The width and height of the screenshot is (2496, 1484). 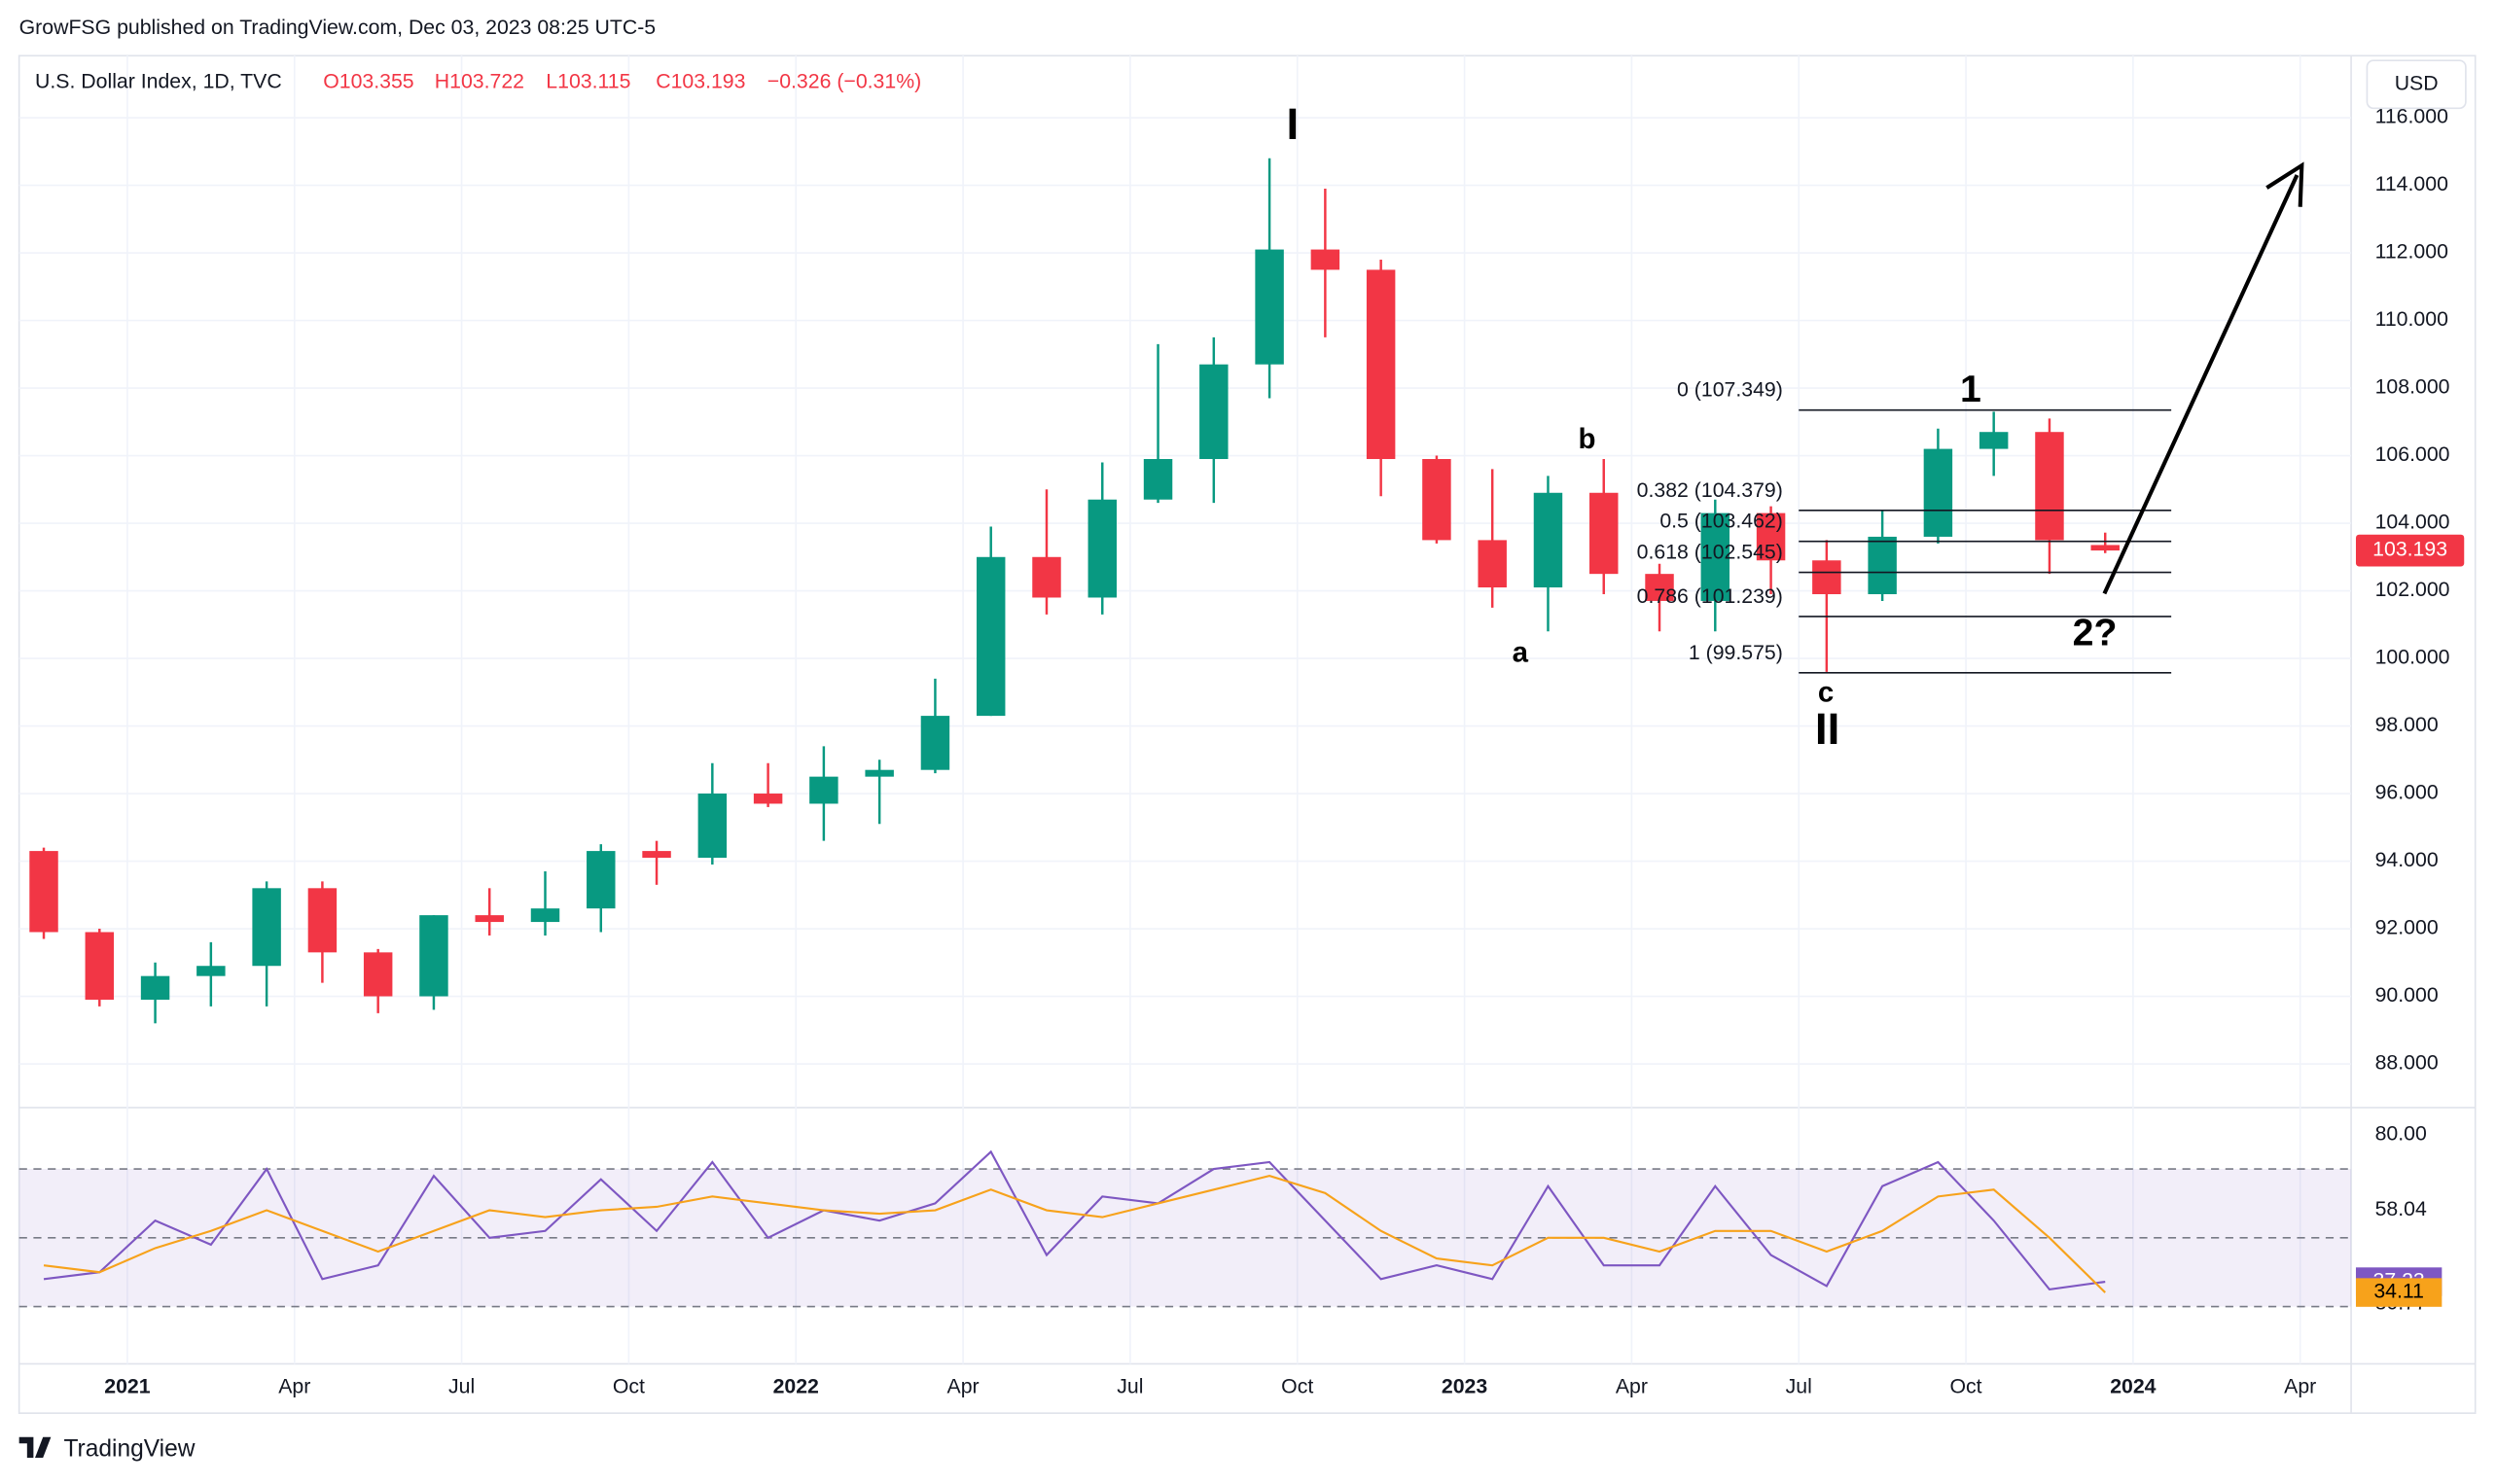 What do you see at coordinates (1465, 1387) in the screenshot?
I see `x-tick-label: 2023` at bounding box center [1465, 1387].